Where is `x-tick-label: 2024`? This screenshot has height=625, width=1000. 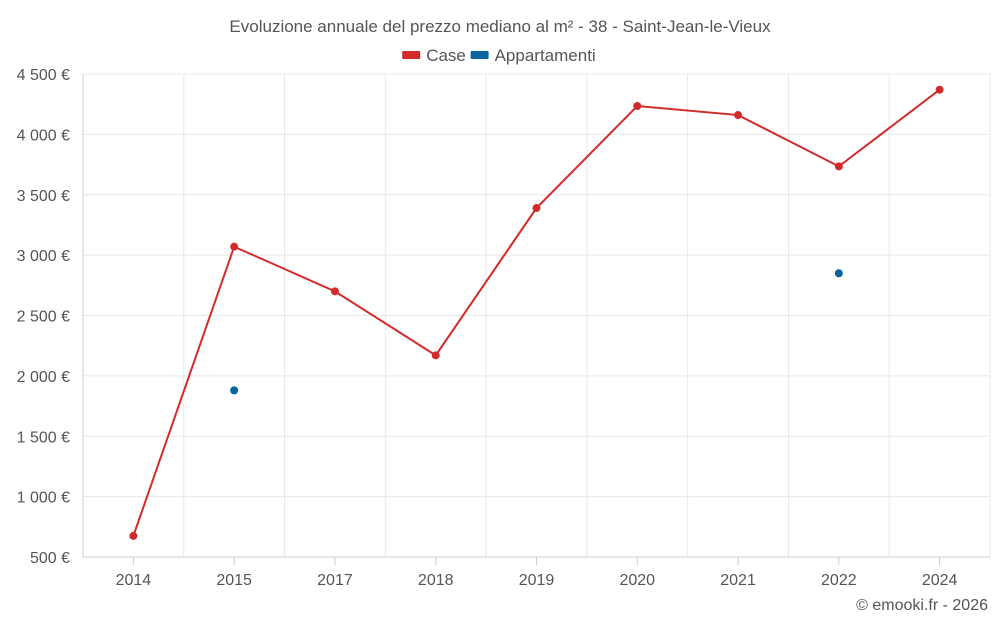
x-tick-label: 2024 is located at coordinates (940, 580).